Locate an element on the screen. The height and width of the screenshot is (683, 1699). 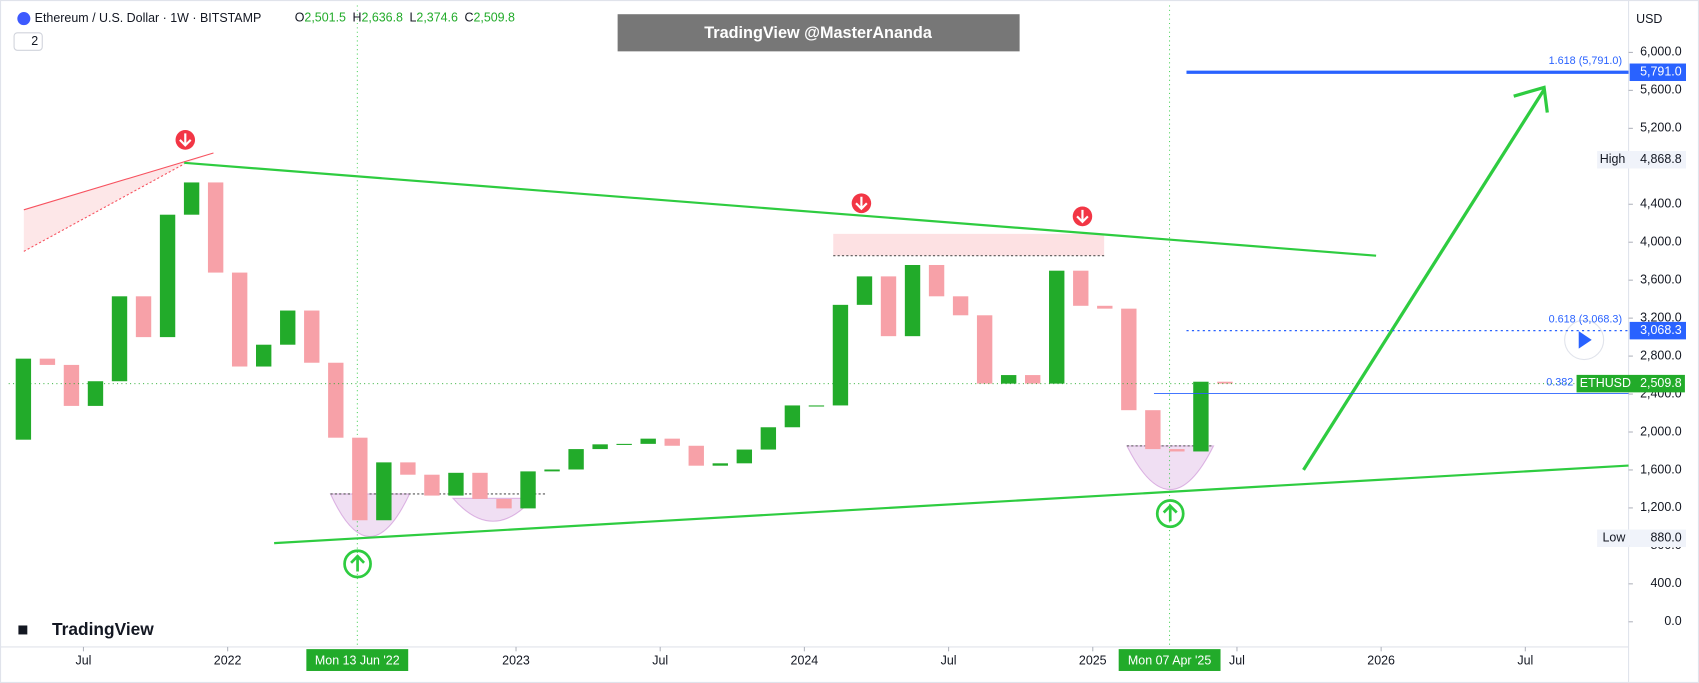
y-tick-label: 5,600.0 is located at coordinates (1661, 90).